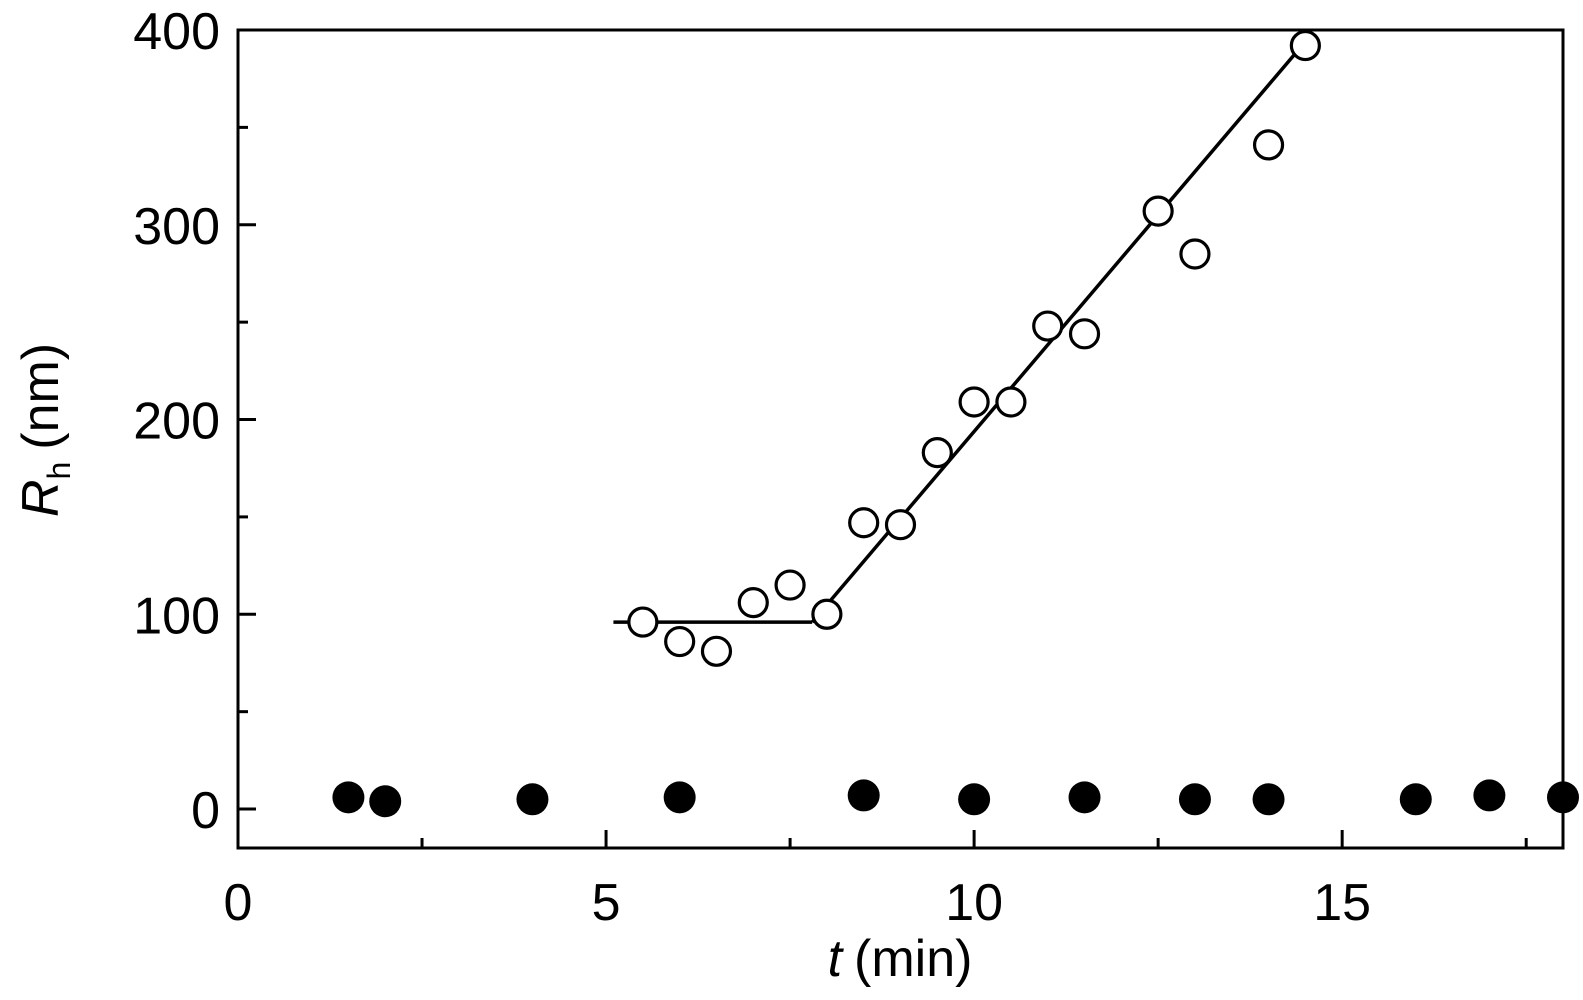  I want to click on y-tick-label: 300, so click(176, 227).